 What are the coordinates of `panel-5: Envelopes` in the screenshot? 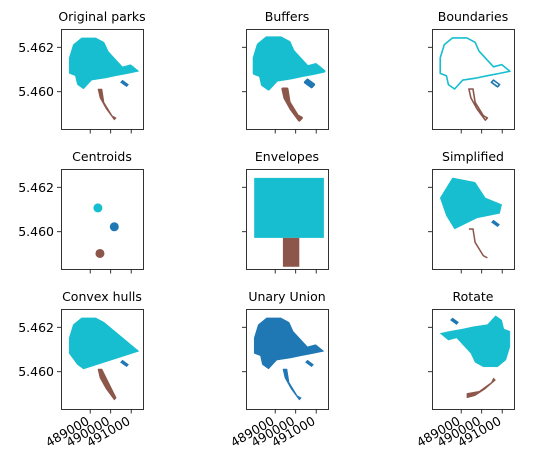 It's located at (285, 211).